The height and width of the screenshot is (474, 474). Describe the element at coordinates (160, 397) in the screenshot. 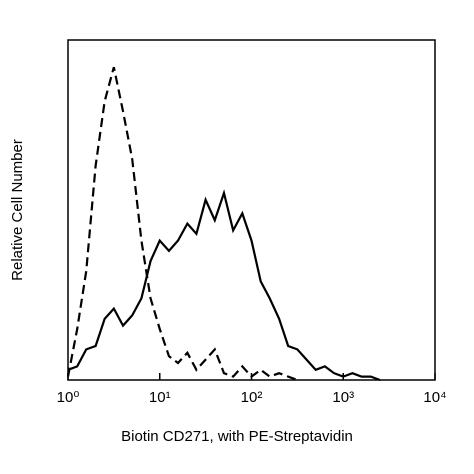

I see `x-tick-label: 10¹` at that location.